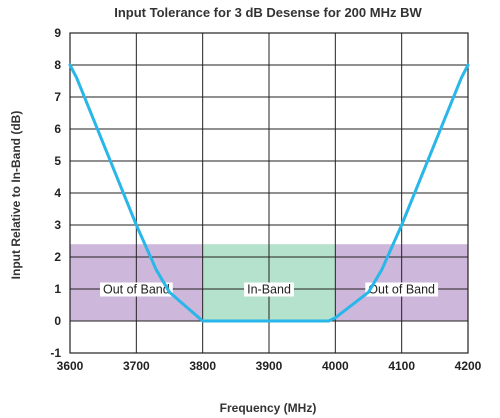 This screenshot has height=418, width=500. I want to click on x-tick-label: 3600, so click(70, 366).